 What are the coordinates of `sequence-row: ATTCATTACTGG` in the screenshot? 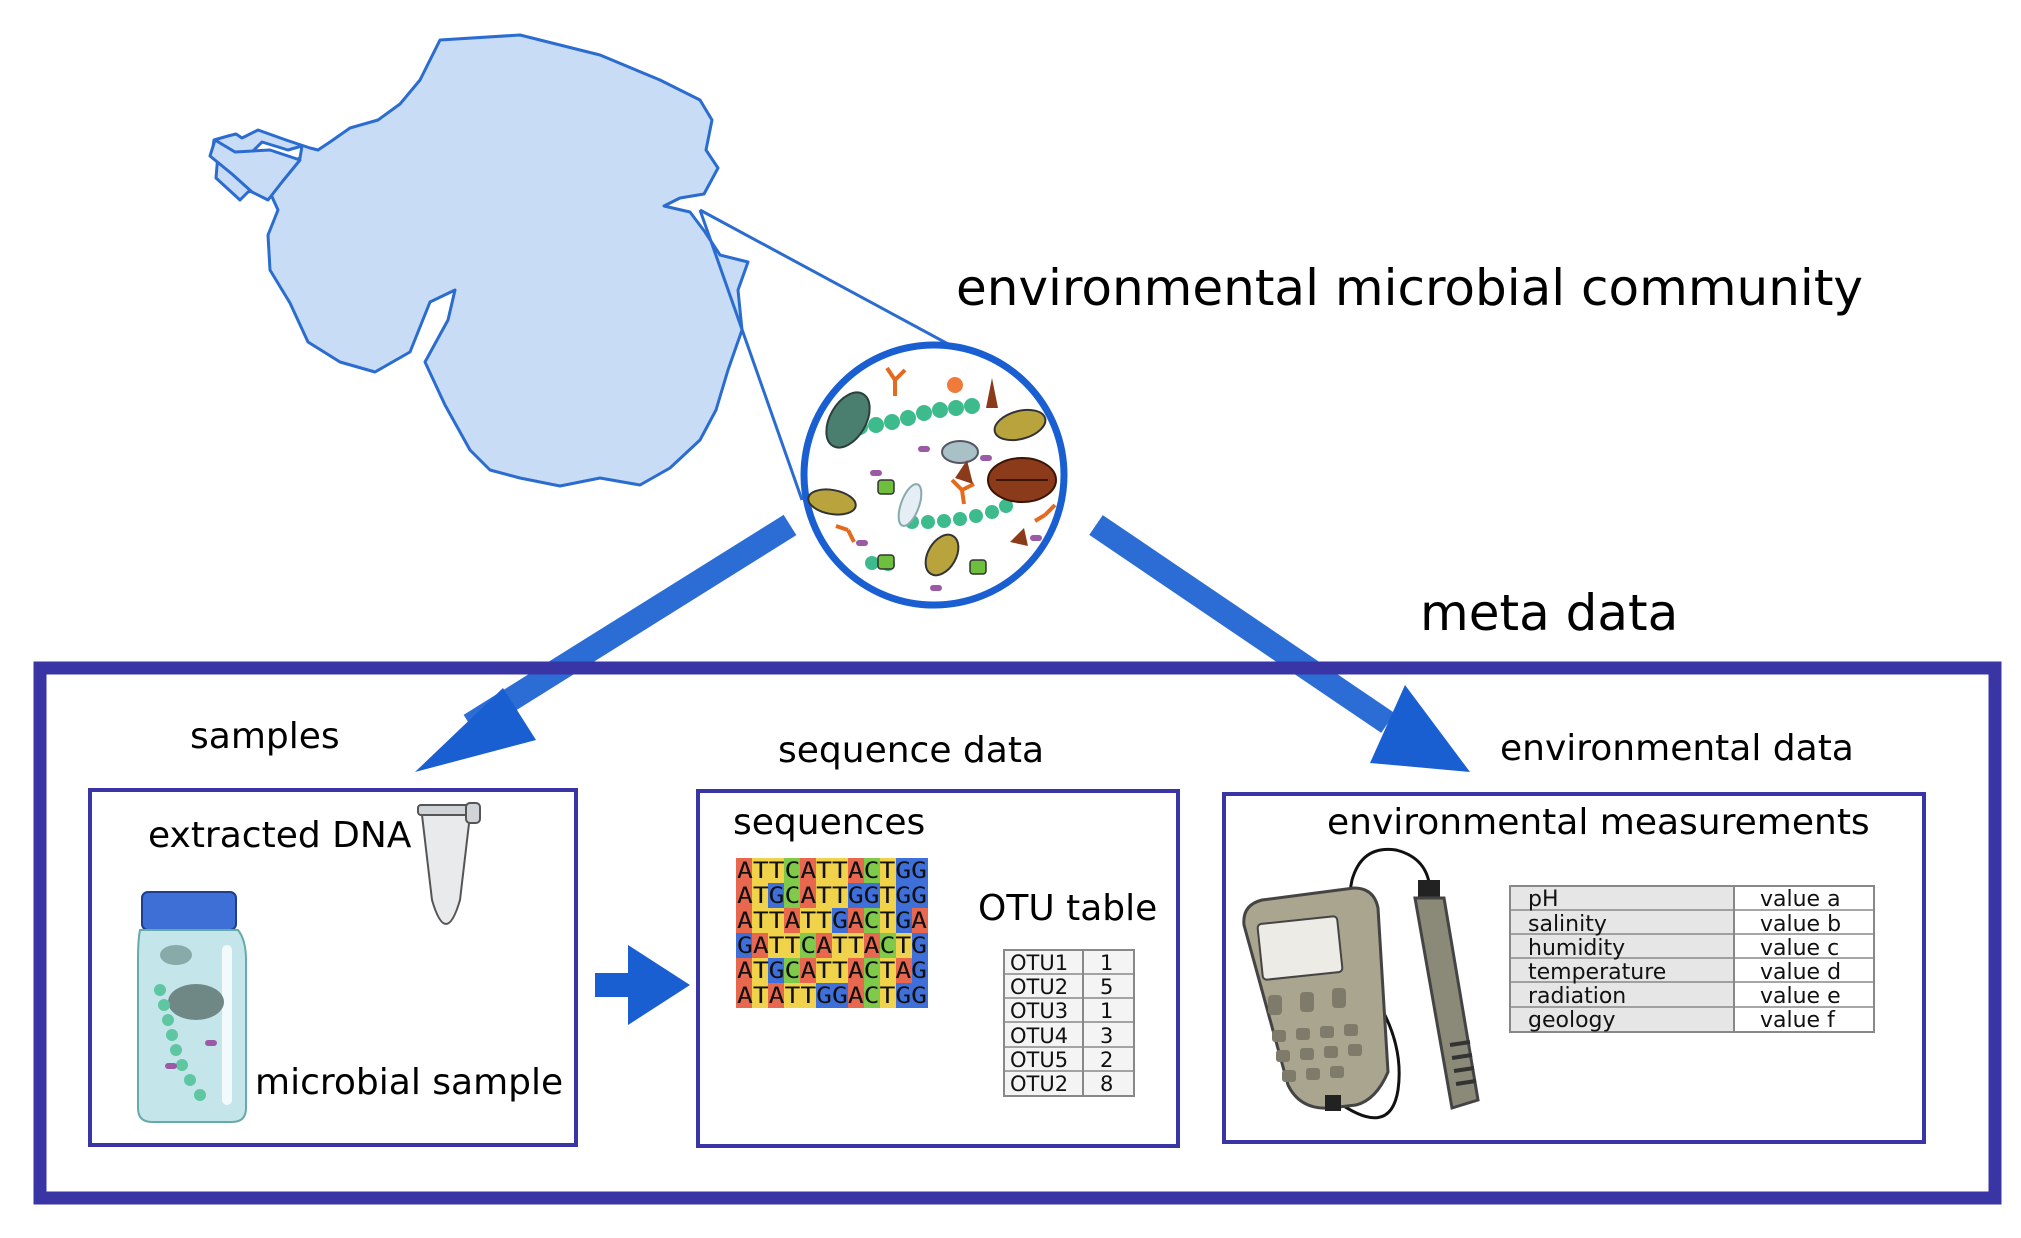 It's located at (832, 871).